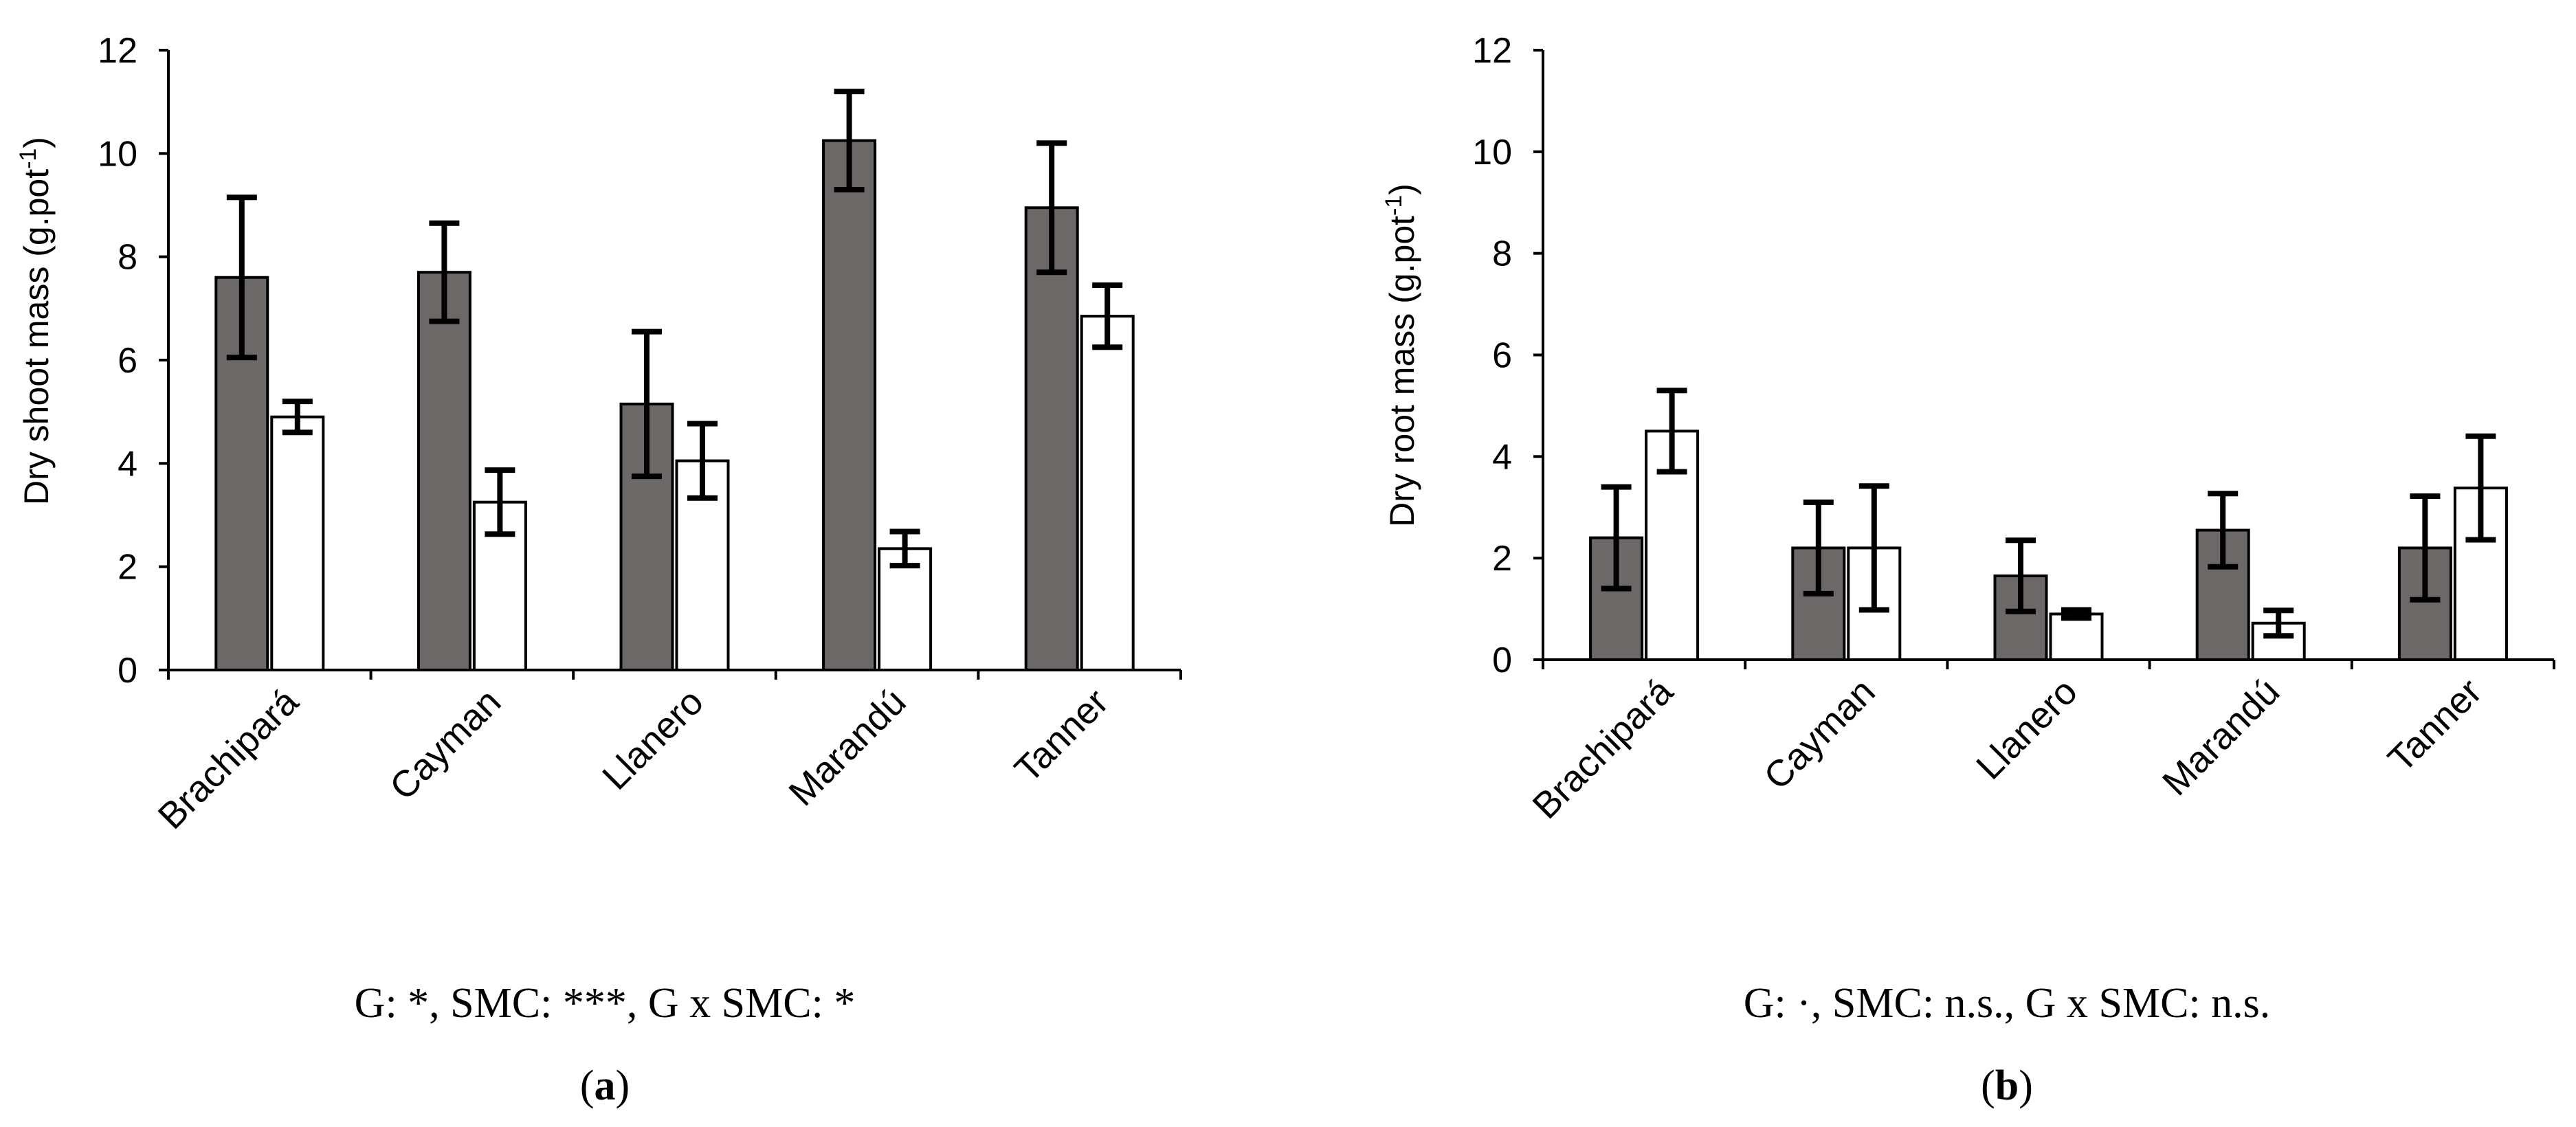 This screenshot has height=1127, width=2576. What do you see at coordinates (36, 142) in the screenshot?
I see `panel-a-y-axis-label-close: )` at bounding box center [36, 142].